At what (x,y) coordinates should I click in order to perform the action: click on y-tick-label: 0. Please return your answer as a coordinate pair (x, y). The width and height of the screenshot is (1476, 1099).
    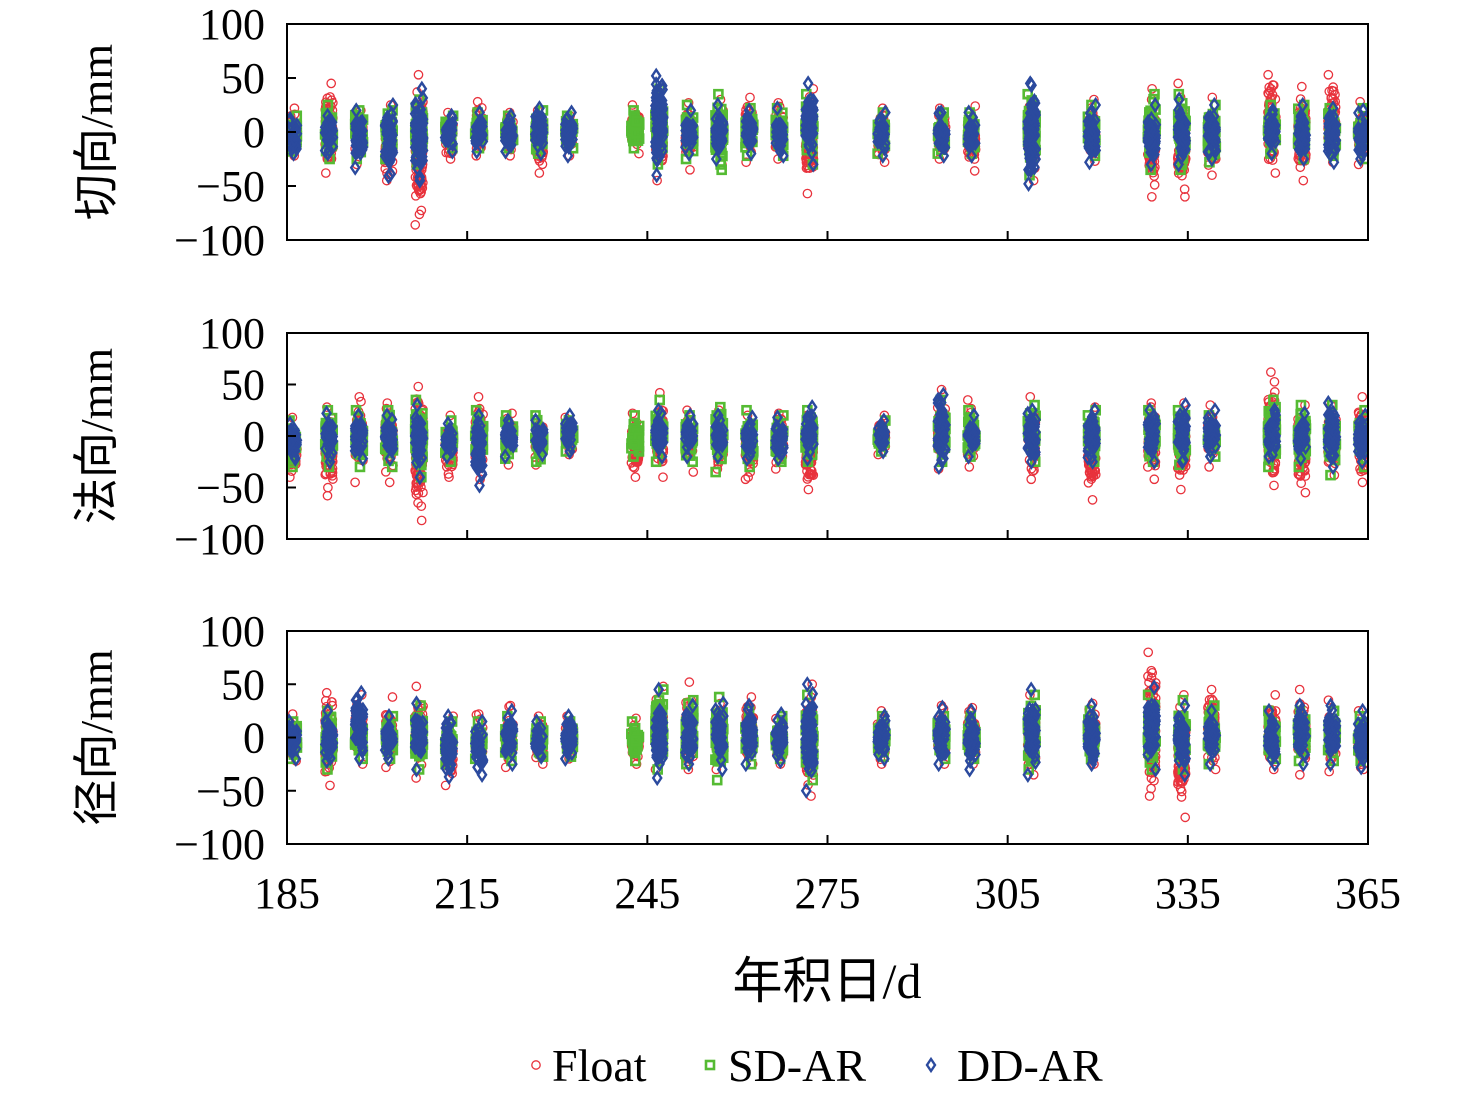
    Looking at the image, I should click on (254, 132).